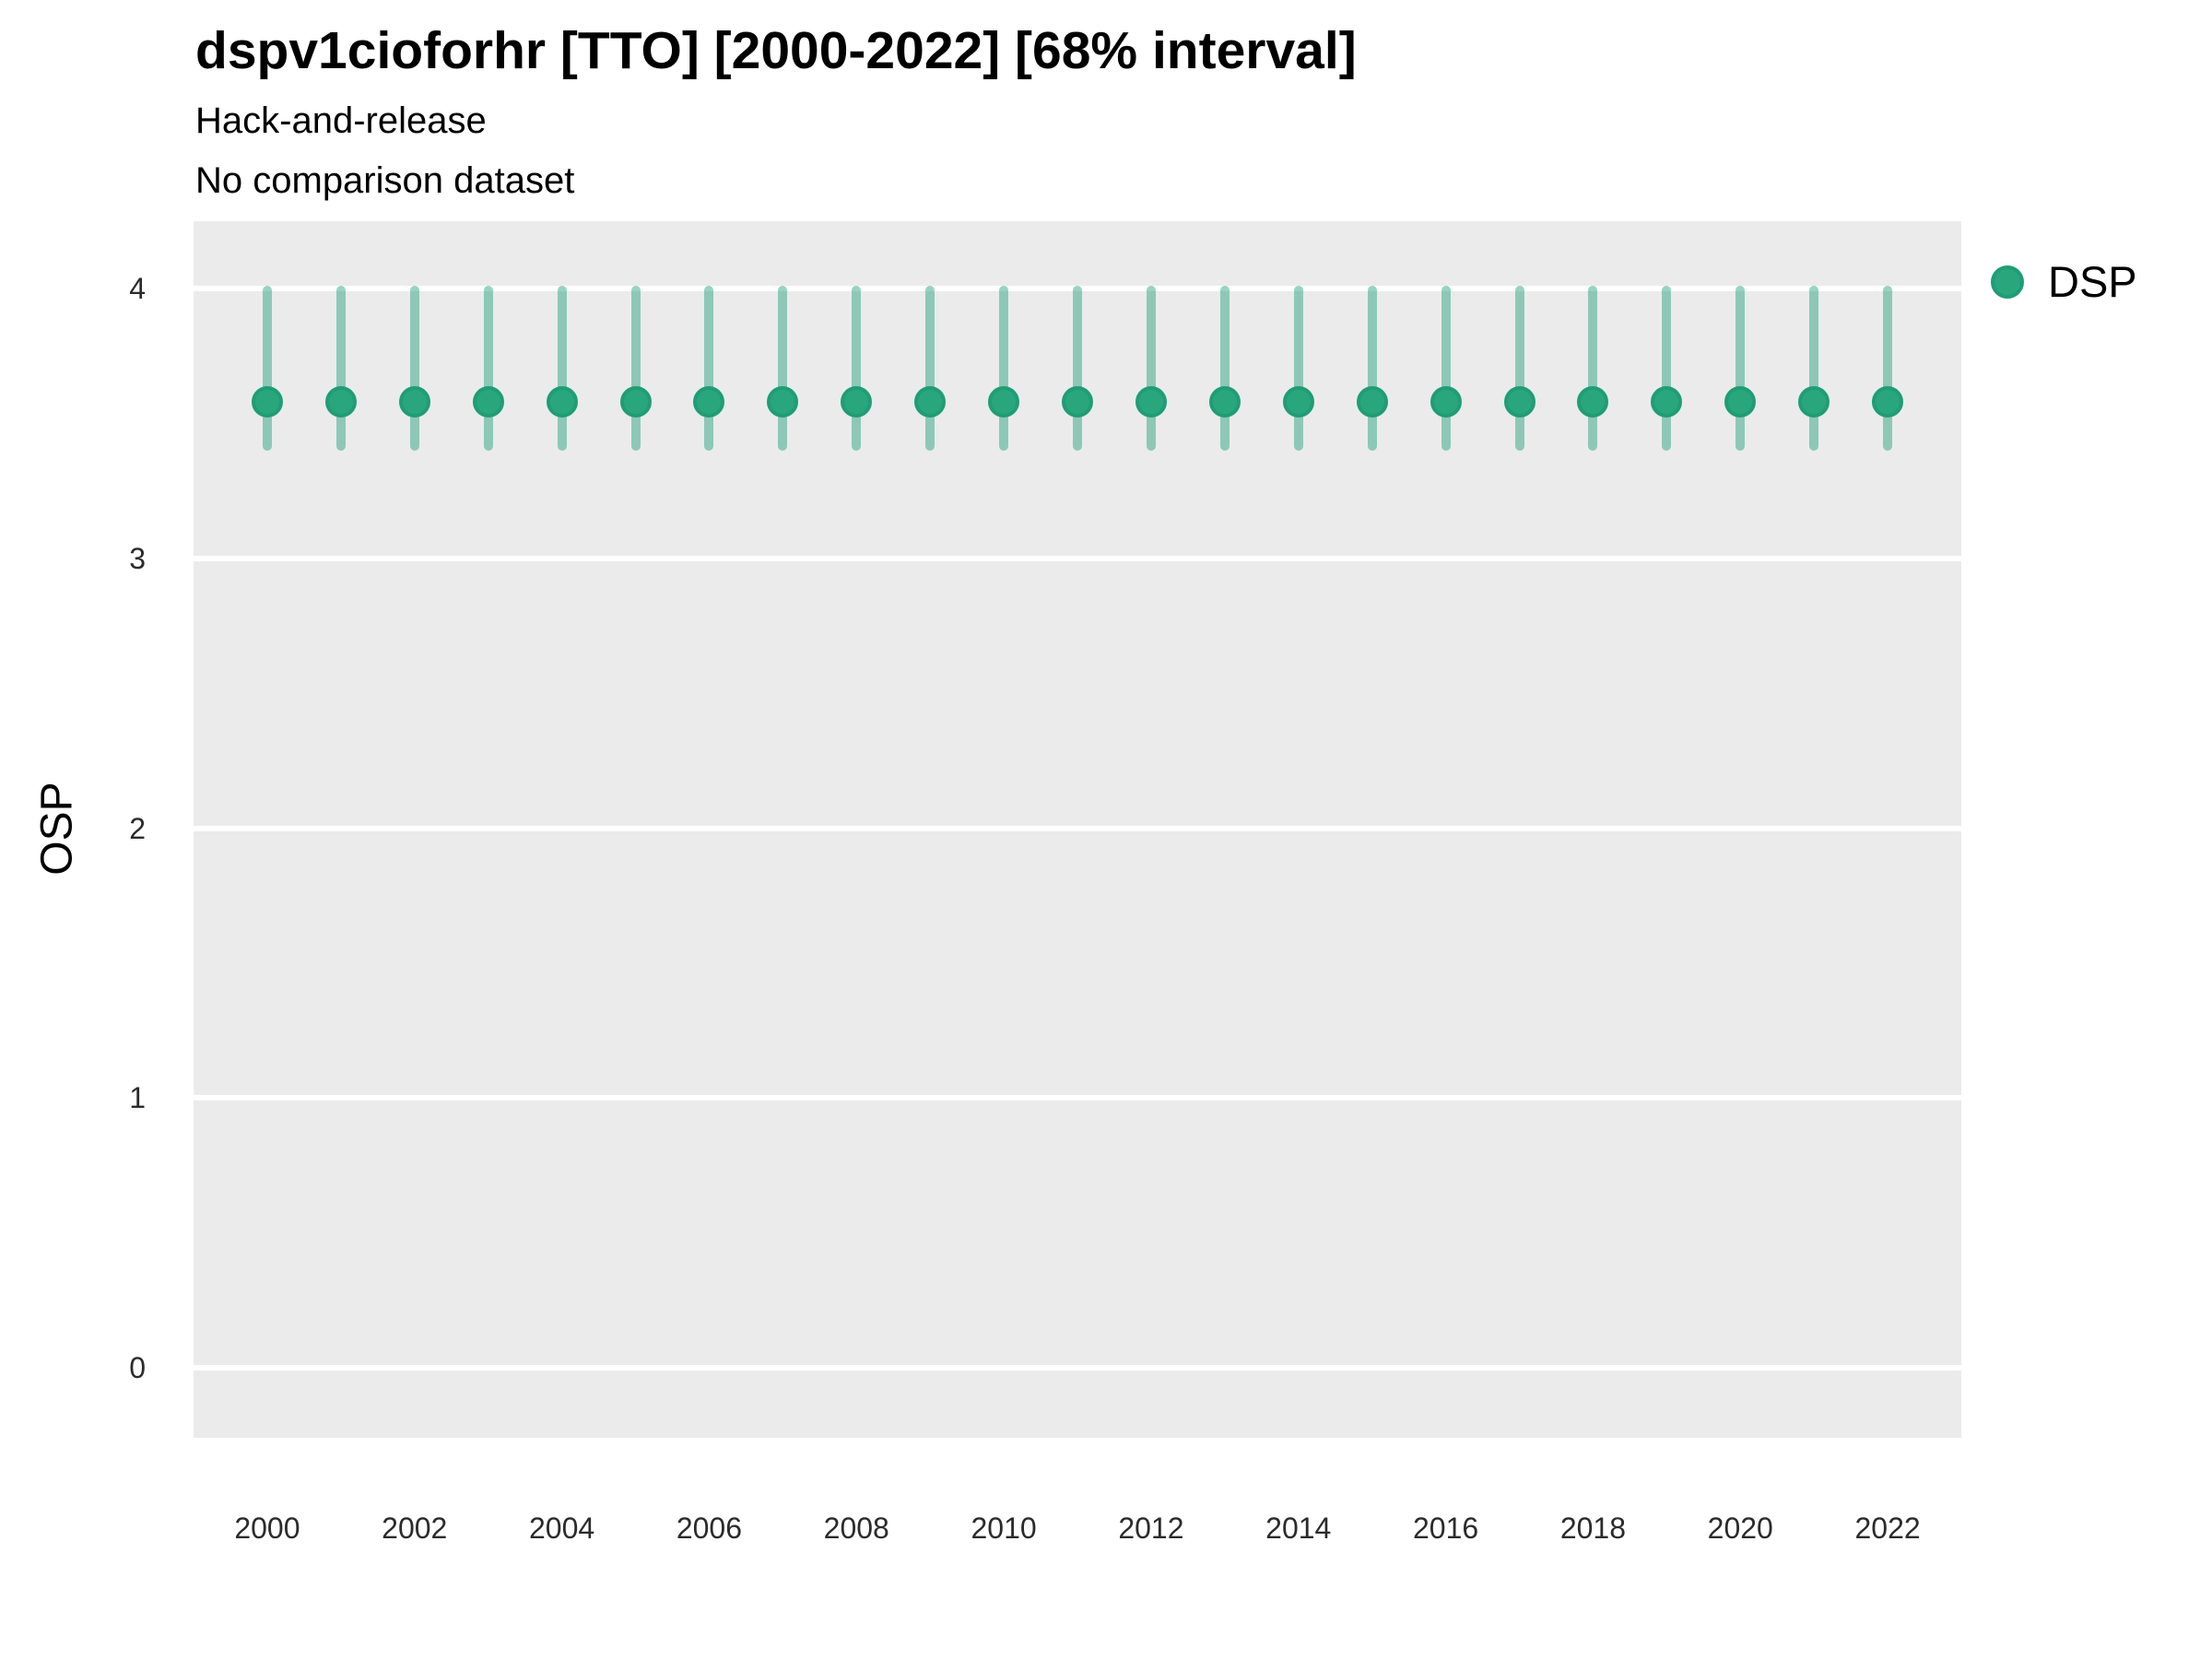 This screenshot has width=2212, height=1659. What do you see at coordinates (1445, 1528) in the screenshot?
I see `x-tick-label-2016: 2016` at bounding box center [1445, 1528].